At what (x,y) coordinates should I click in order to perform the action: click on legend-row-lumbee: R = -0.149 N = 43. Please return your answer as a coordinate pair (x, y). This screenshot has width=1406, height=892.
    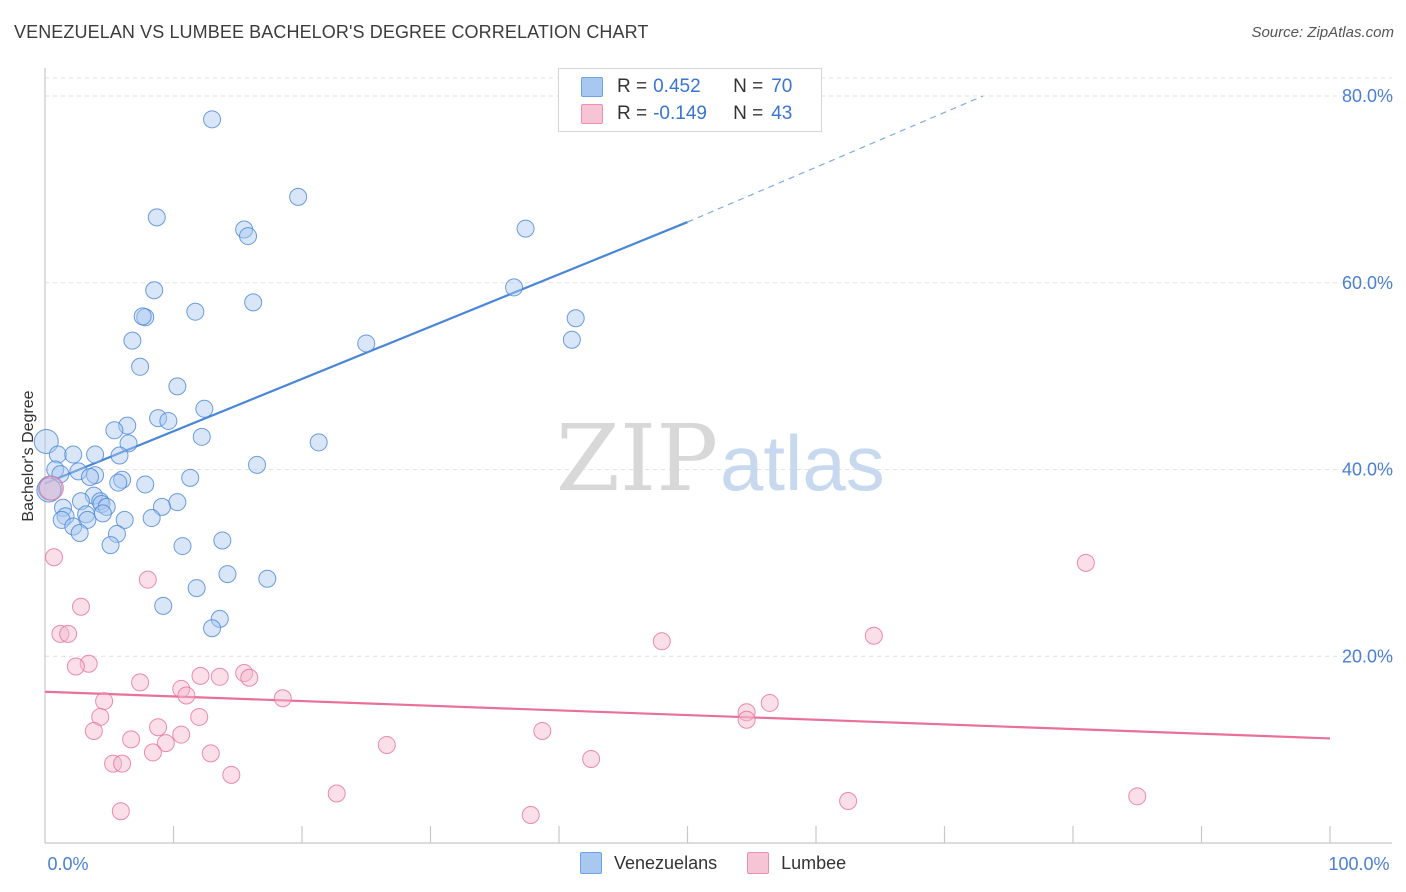
    Looking at the image, I should click on (686, 114).